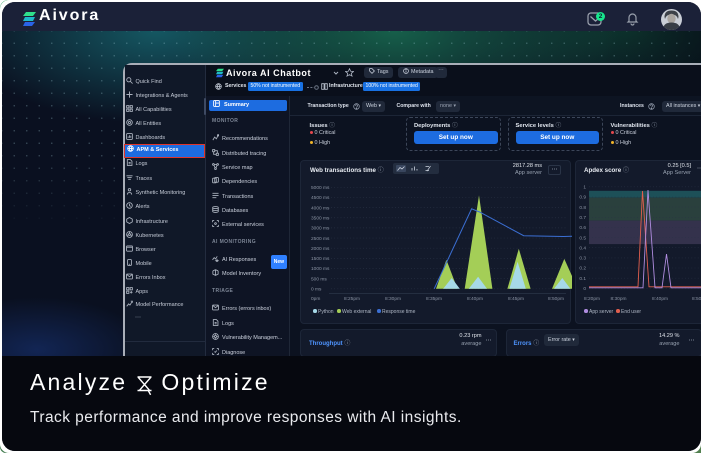 This screenshot has width=701, height=453. I want to click on svg-text: 4500 ms, so click(320, 198).